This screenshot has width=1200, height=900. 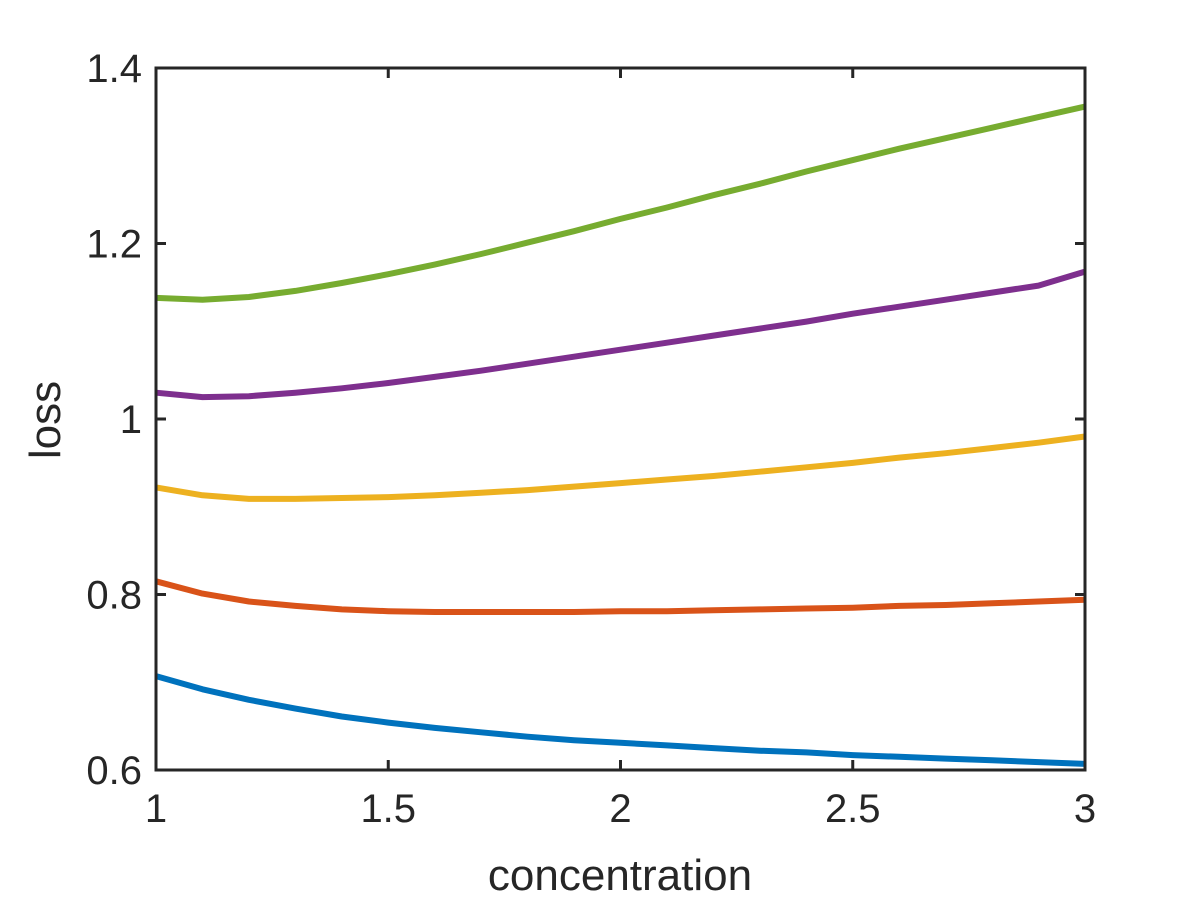 I want to click on y-tick-label: 0.8, so click(x=114, y=596).